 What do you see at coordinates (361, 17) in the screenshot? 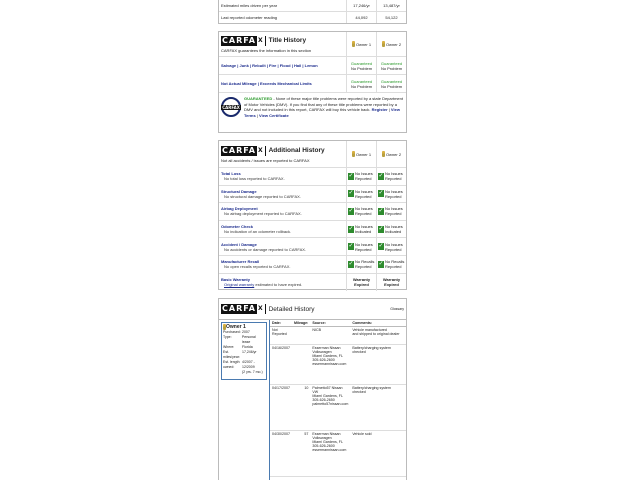
I see `owner1-value: 44,092` at bounding box center [361, 17].